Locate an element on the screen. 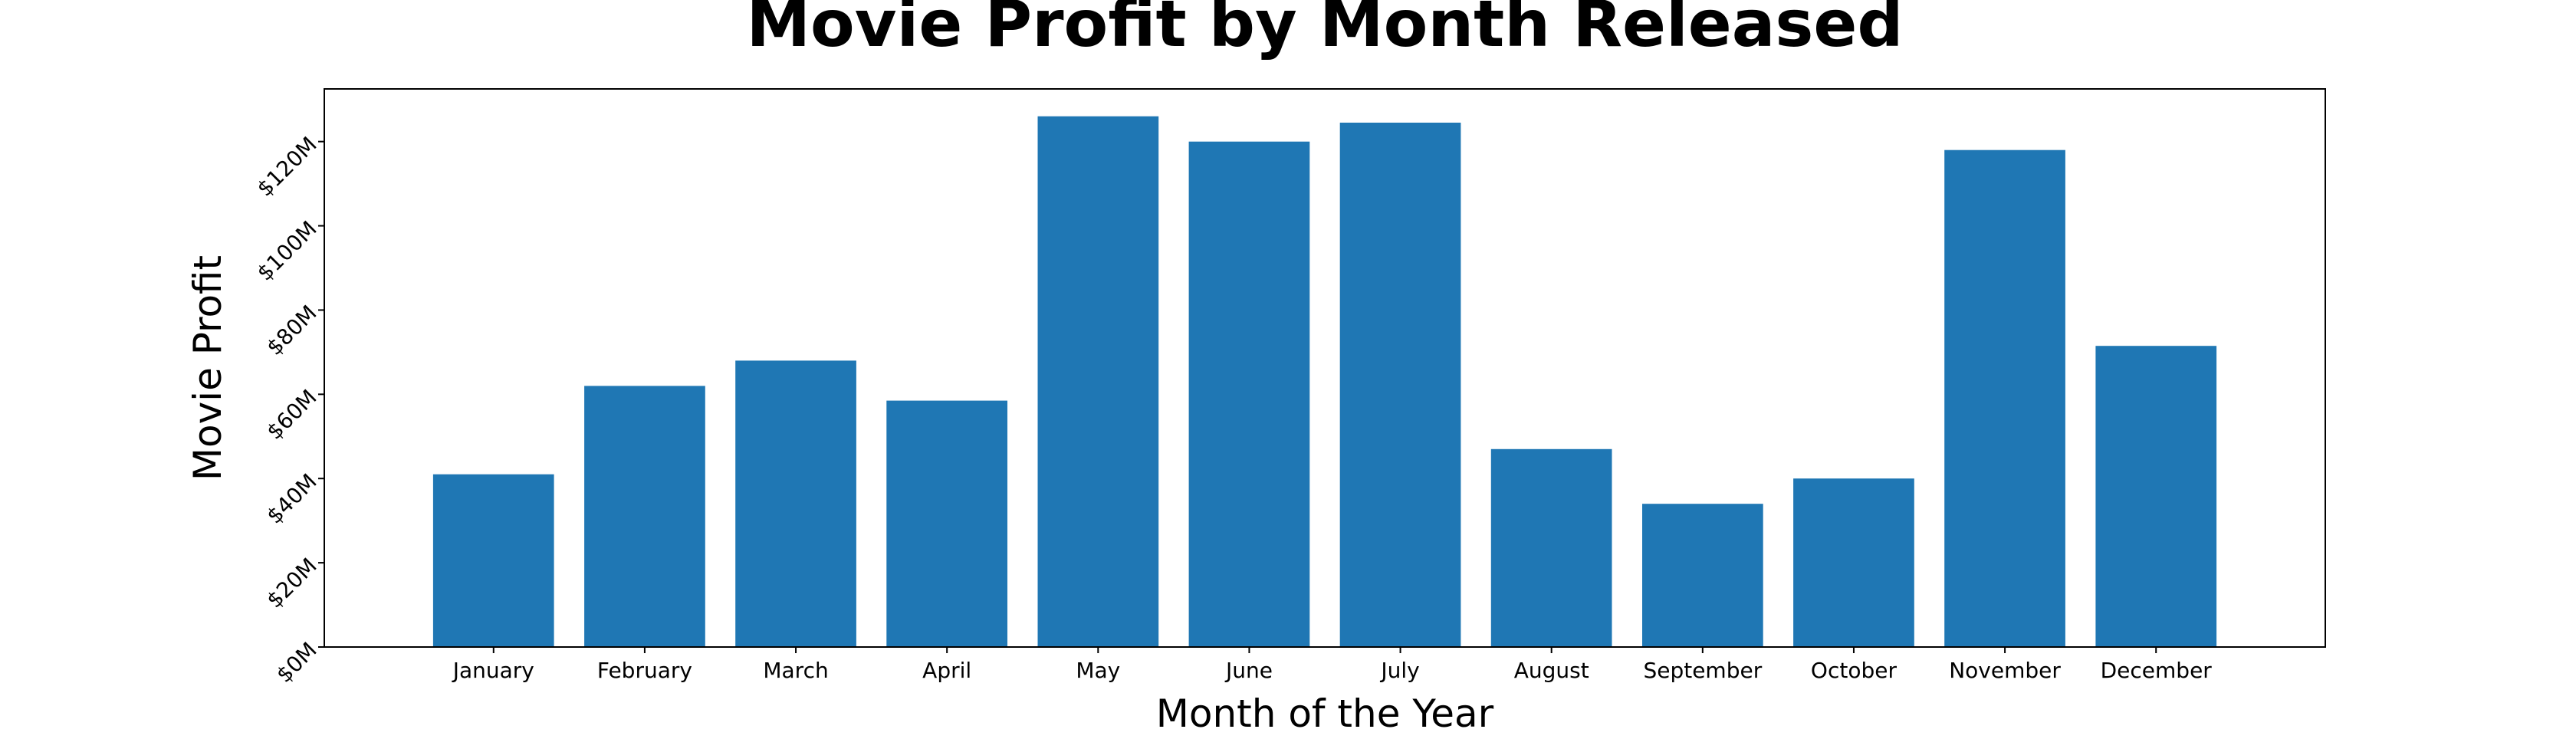 This screenshot has height=739, width=2576. y-axis-ticks: $0M $20M $40M $60M $80M $100M $120M is located at coordinates (288, 410).